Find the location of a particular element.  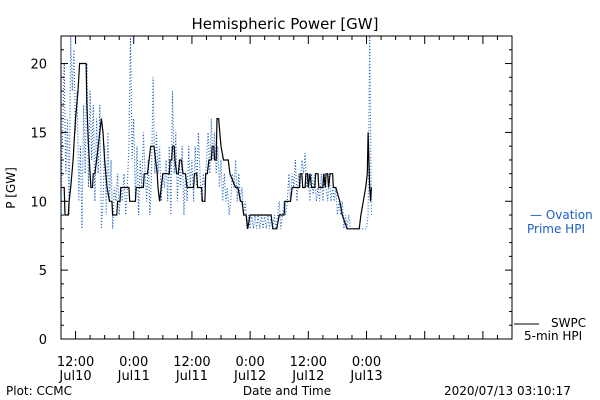

swpc-label: SWPC 5-min HPI is located at coordinates (550, 329).